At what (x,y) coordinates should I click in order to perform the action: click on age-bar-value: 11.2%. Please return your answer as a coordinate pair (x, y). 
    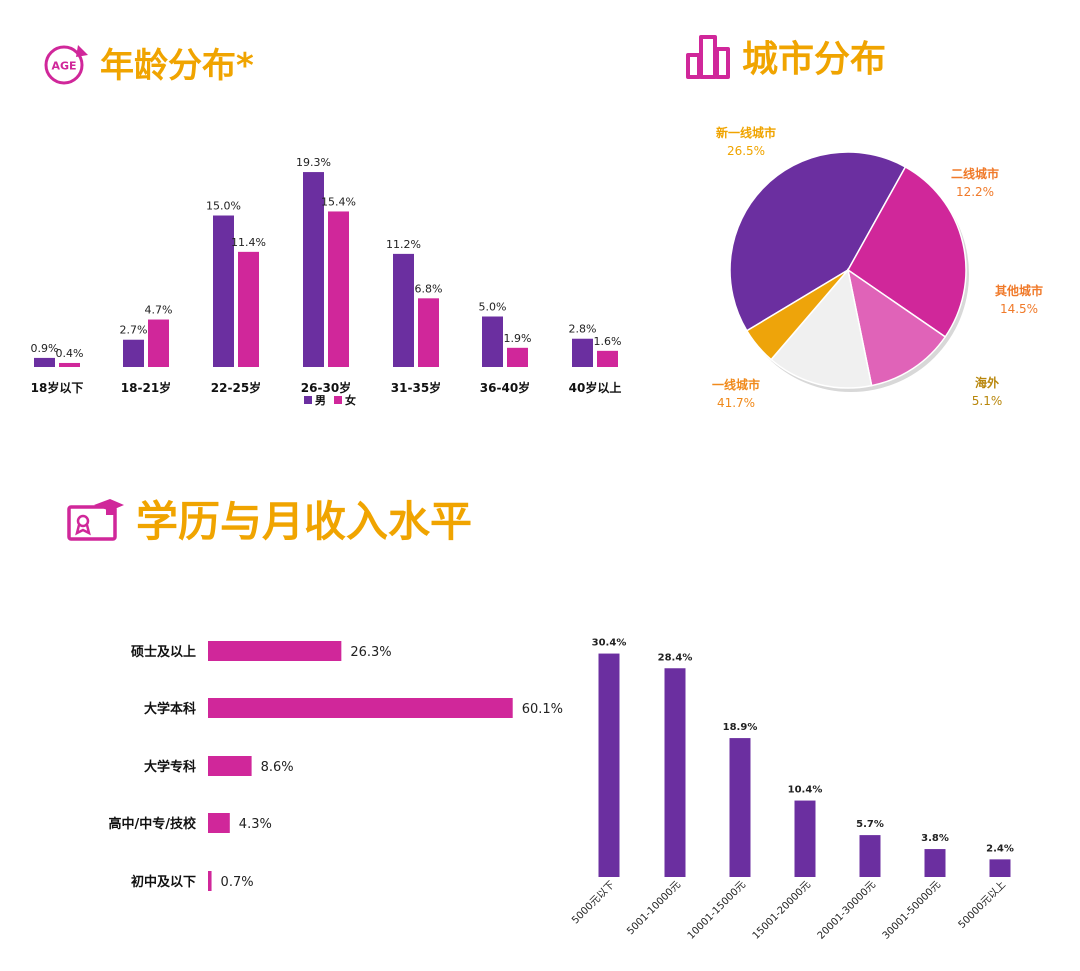
    Looking at the image, I should click on (403, 244).